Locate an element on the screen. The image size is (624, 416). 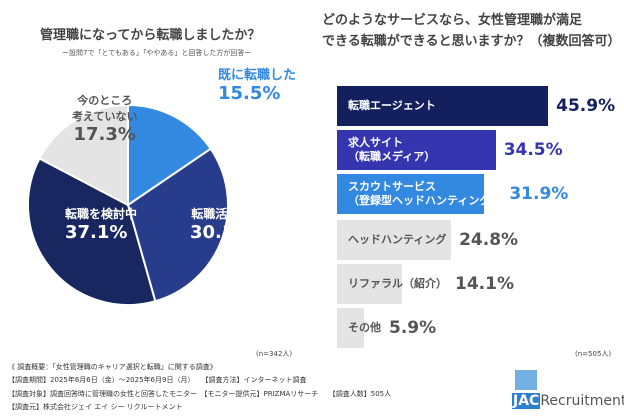
pie-value: 37.1% is located at coordinates (96, 232).